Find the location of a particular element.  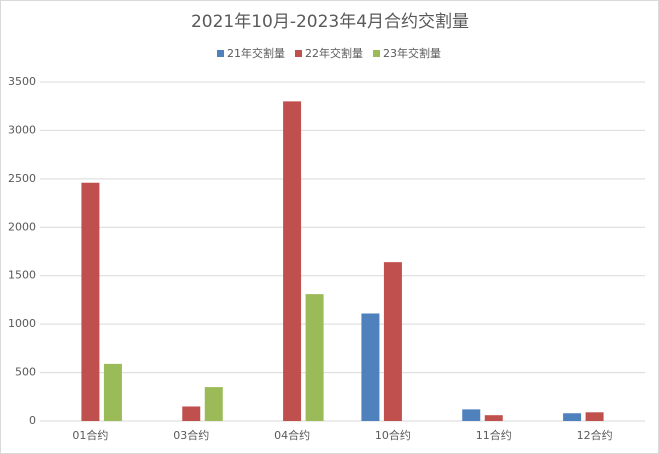

y-tick-label: 3500 is located at coordinates (22, 81).